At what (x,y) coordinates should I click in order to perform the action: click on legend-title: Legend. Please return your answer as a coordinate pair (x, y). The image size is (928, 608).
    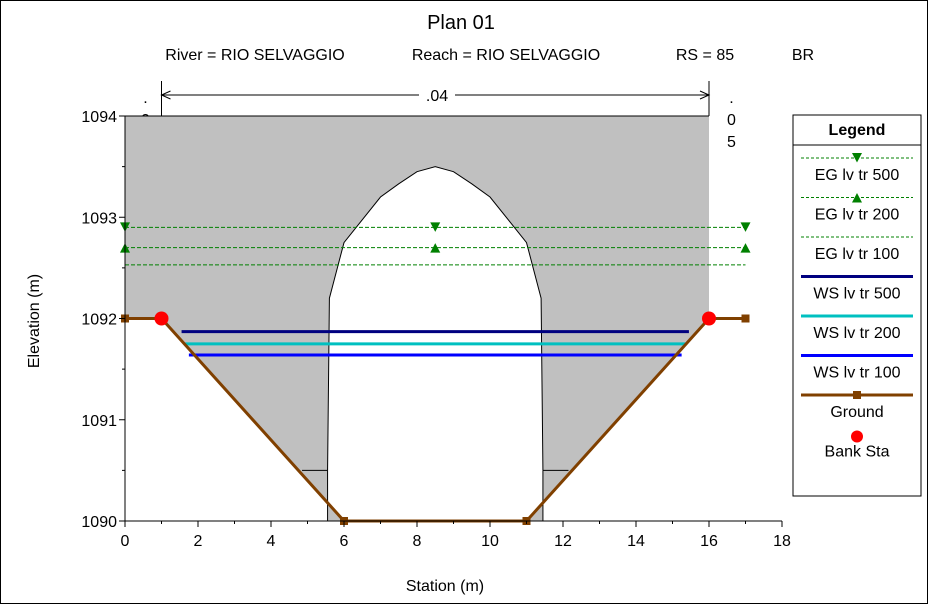
    Looking at the image, I should click on (857, 130).